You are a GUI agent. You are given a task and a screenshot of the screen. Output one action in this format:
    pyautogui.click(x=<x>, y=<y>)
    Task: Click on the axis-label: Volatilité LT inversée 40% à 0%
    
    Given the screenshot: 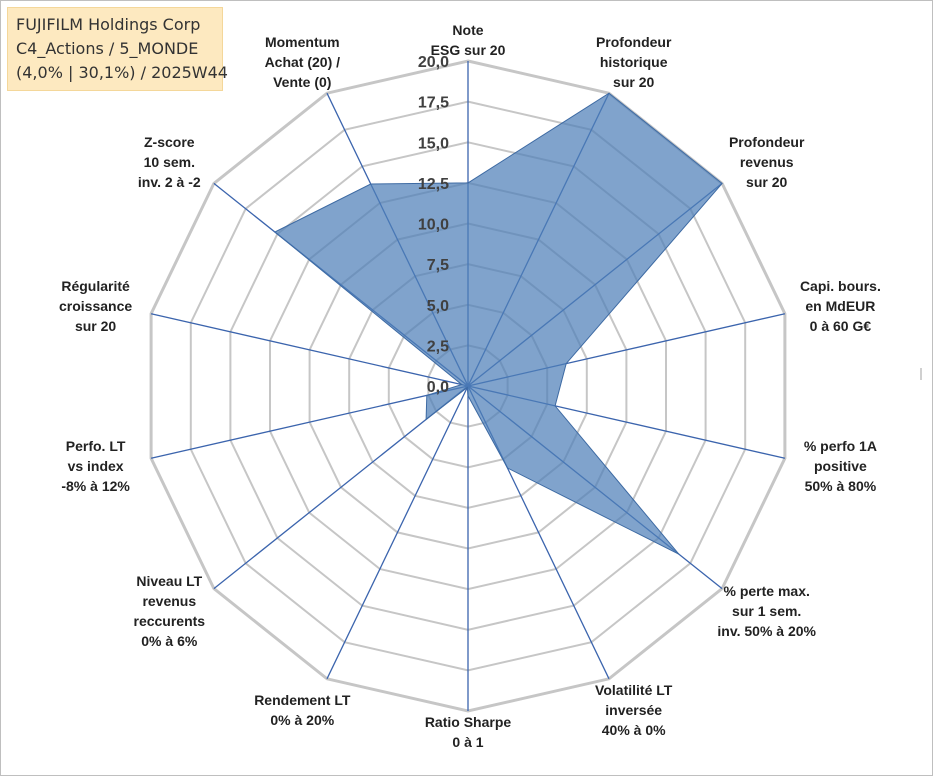 What is the action you would take?
    pyautogui.click(x=633, y=710)
    